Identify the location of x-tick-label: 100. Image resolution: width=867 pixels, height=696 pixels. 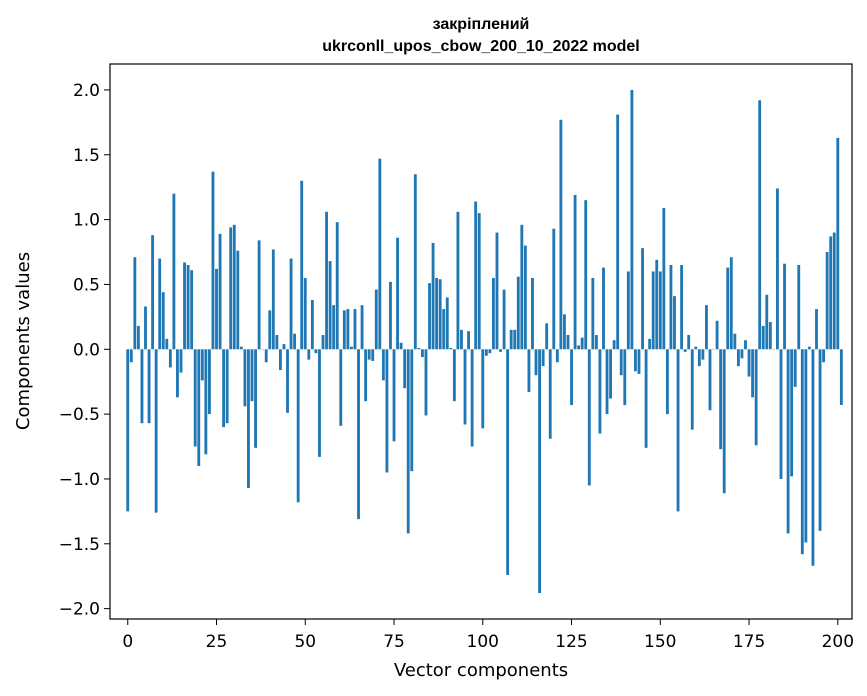
(483, 642).